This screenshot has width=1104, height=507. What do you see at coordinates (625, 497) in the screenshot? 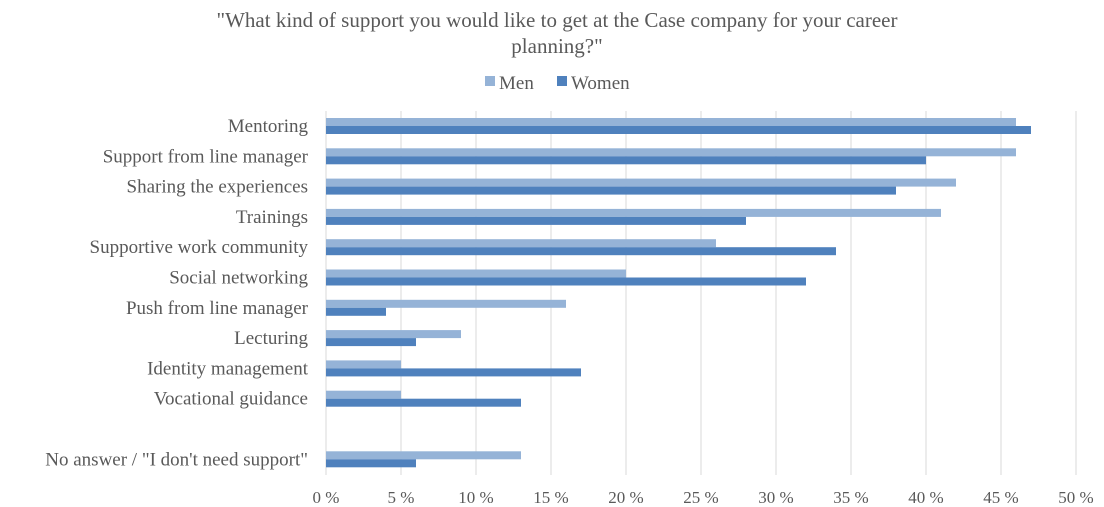
I see `x-tick-label: 20 %` at bounding box center [625, 497].